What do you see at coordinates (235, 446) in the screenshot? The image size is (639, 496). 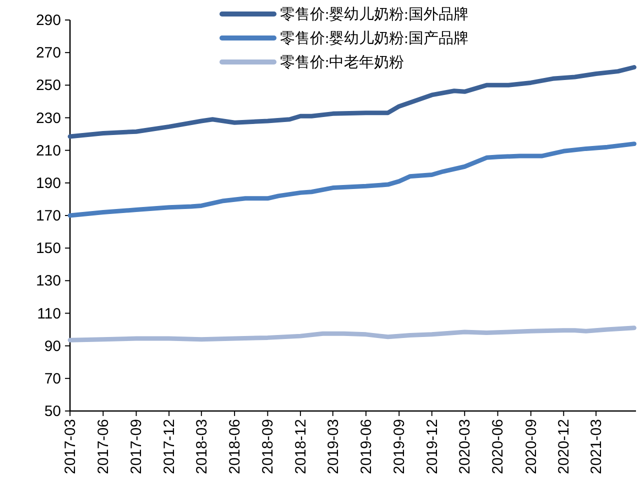 I see `x-tick-label: 2018-06` at bounding box center [235, 446].